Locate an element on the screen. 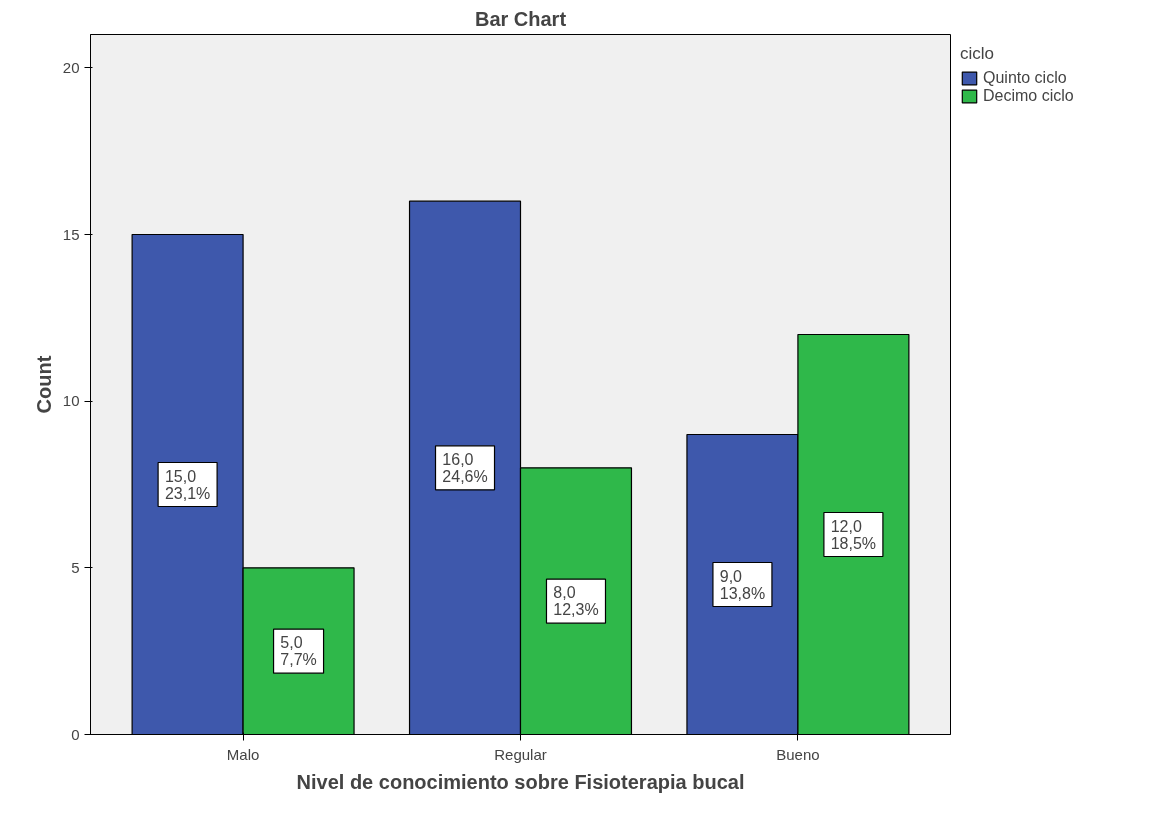 This screenshot has height=840, width=1174. data-label: 15,0 23,1% is located at coordinates (187, 484).